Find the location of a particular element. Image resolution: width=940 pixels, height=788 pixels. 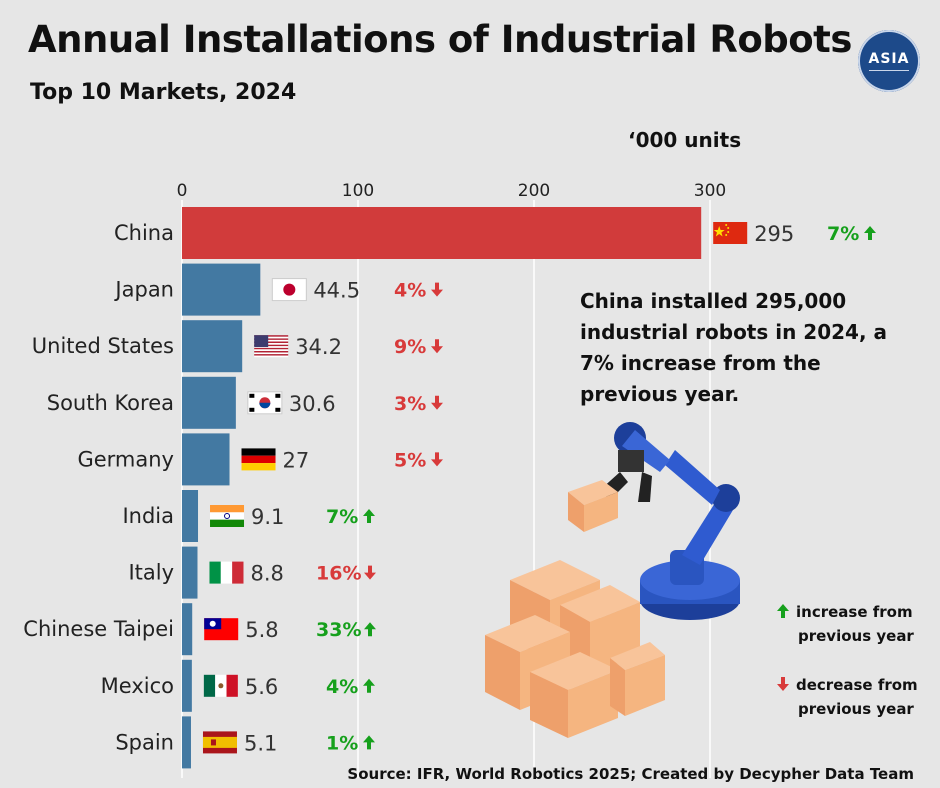

legend-decrease-line2: previous year is located at coordinates (856, 709).